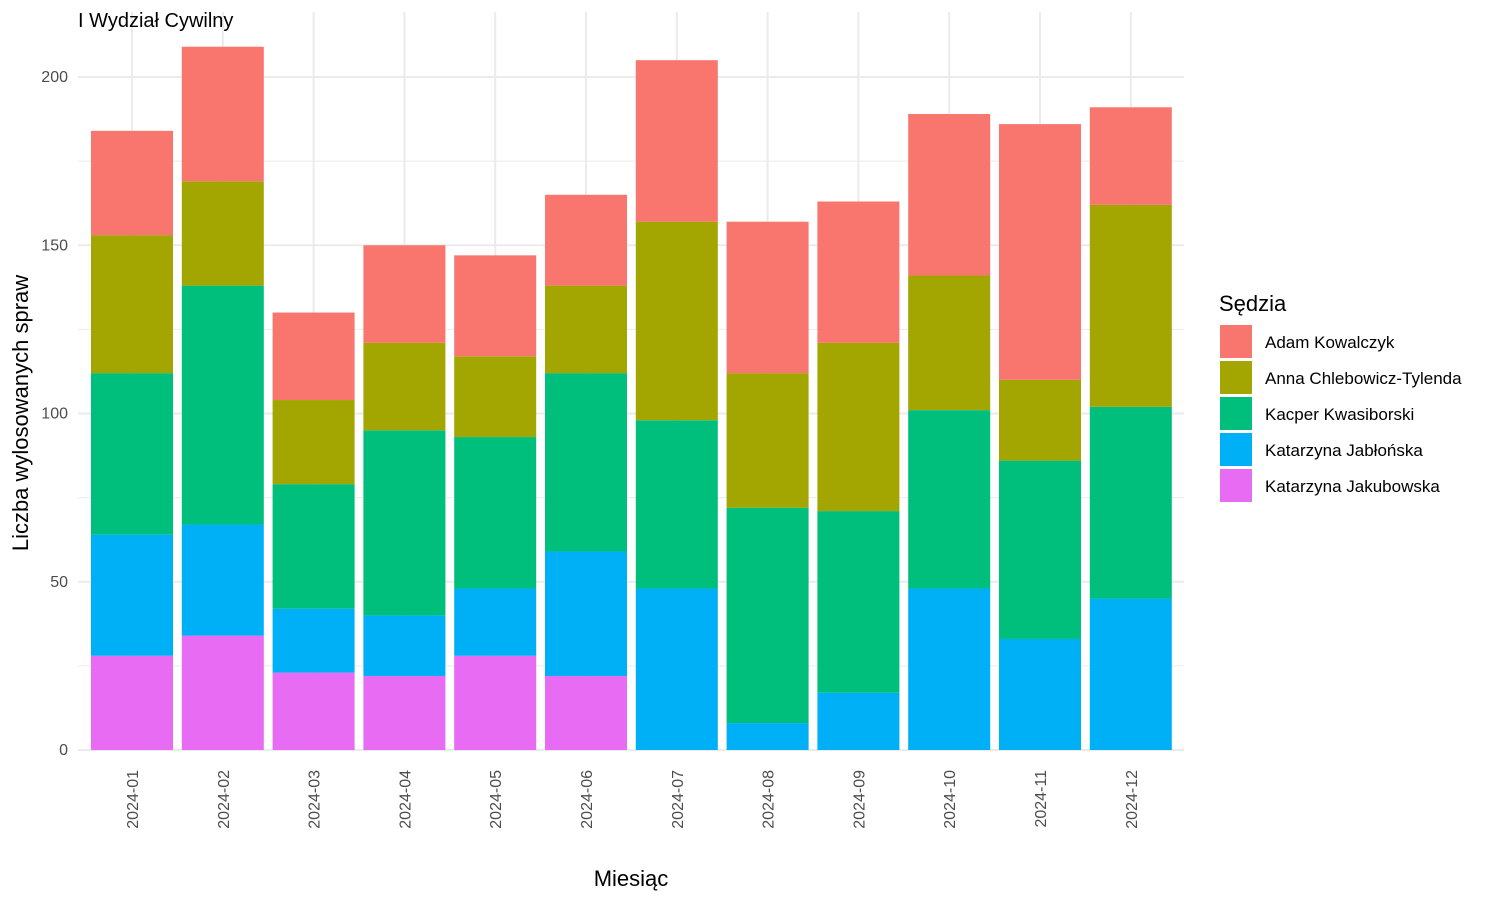 Image resolution: width=1500 pixels, height=900 pixels. What do you see at coordinates (1352, 486) in the screenshot?
I see `legend-label: Katarzyna Jakubowska` at bounding box center [1352, 486].